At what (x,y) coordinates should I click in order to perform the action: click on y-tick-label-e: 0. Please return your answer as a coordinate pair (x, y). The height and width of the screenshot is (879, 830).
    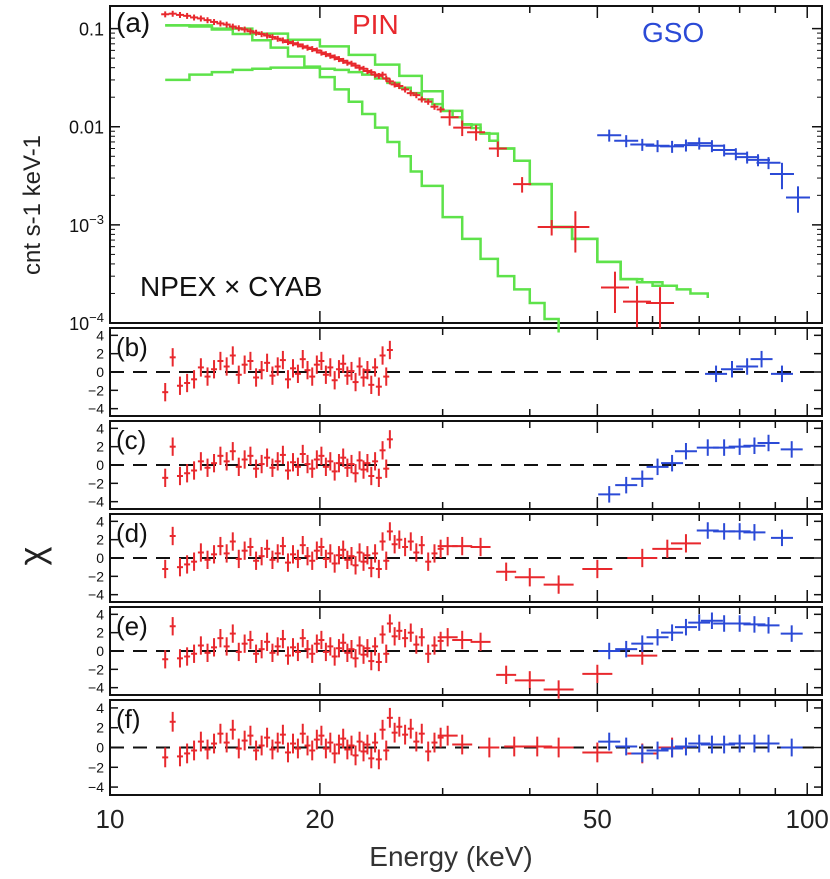
    Looking at the image, I should click on (100, 651).